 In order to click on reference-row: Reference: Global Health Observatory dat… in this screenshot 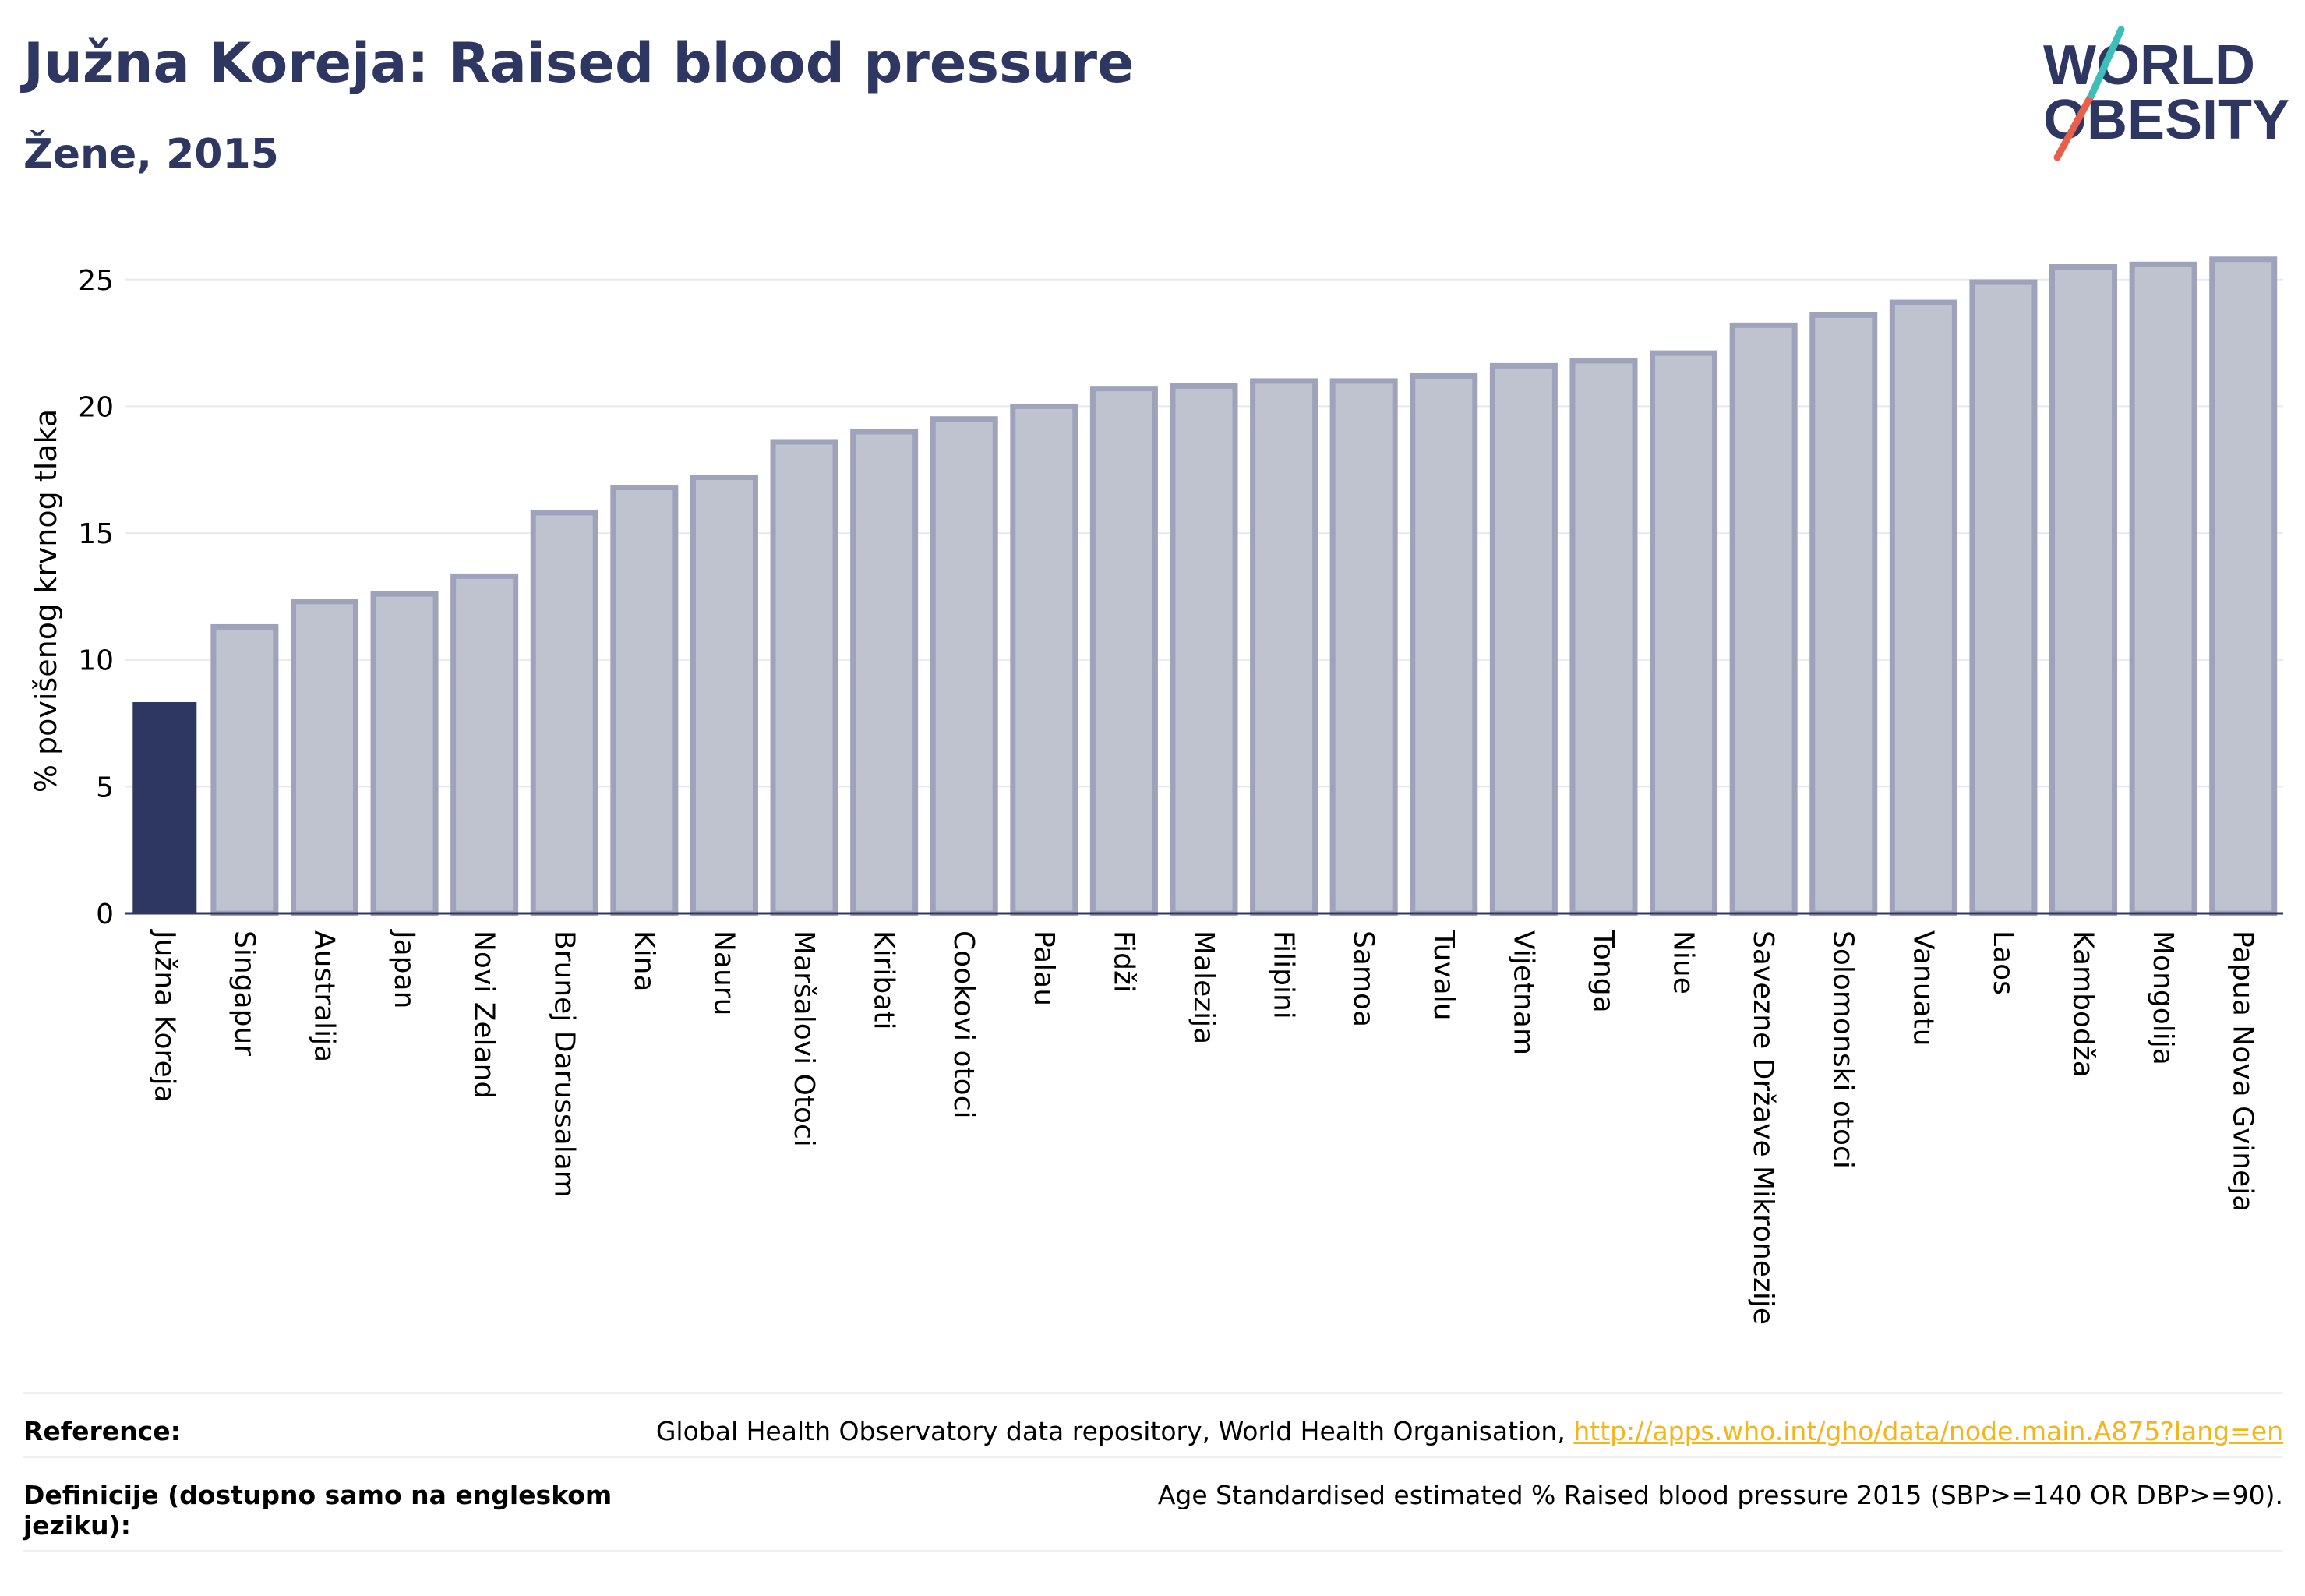, I will do `click(1153, 1424)`.